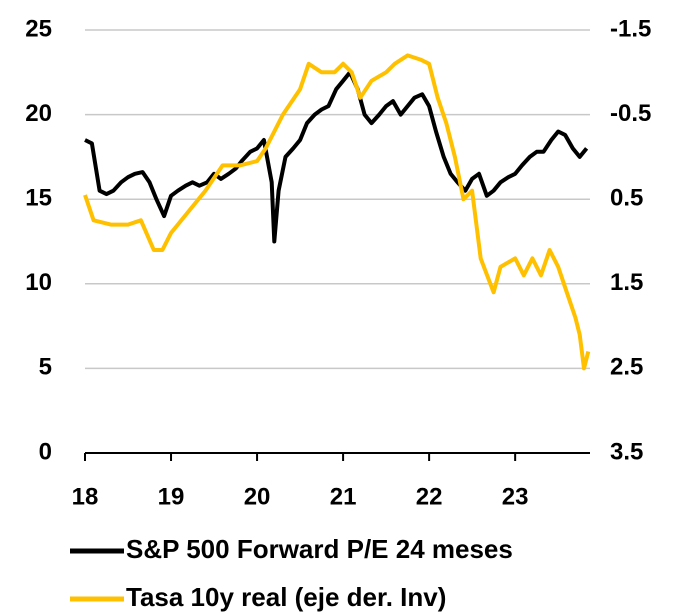  Describe the element at coordinates (45, 451) in the screenshot. I see `y-tick-label: 0` at that location.